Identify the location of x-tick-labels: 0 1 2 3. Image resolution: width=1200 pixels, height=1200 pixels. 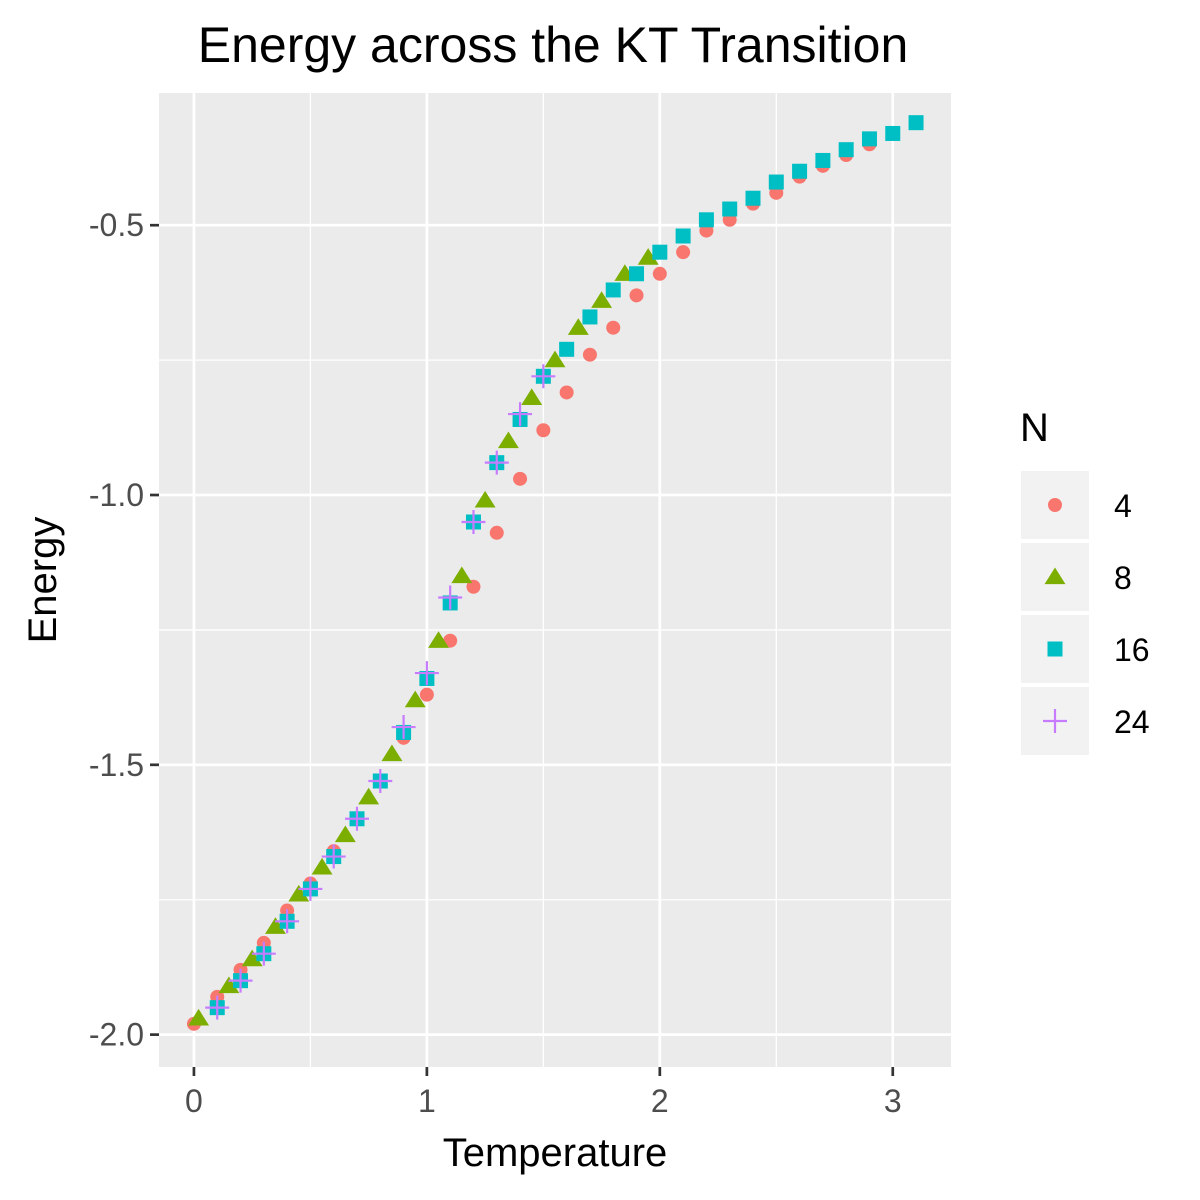
(543, 1101).